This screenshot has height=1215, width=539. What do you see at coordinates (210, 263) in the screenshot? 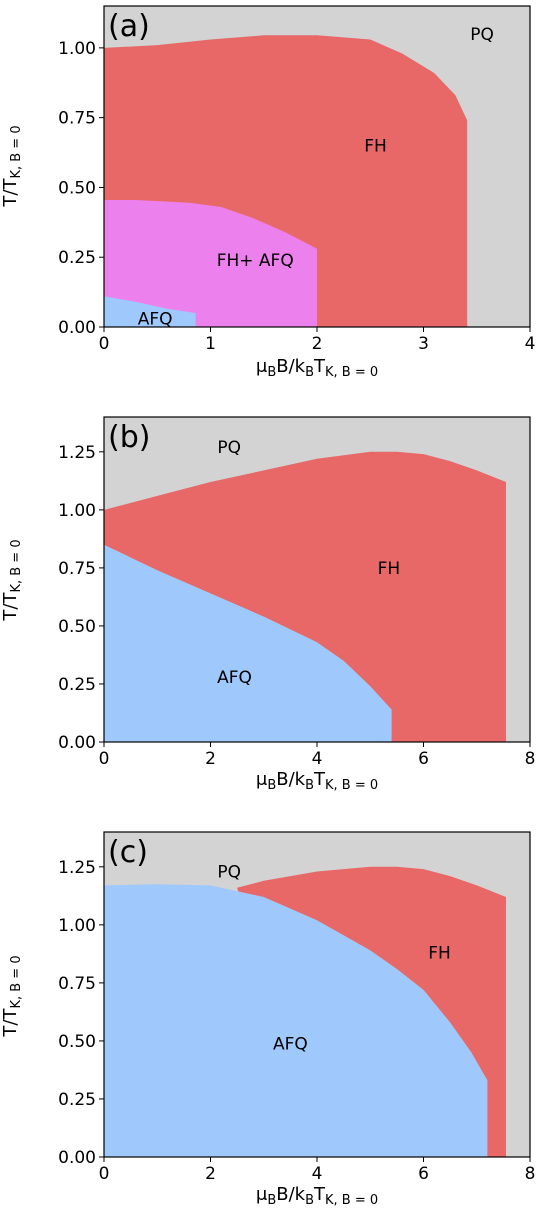
I see `region-fh-afq` at bounding box center [210, 263].